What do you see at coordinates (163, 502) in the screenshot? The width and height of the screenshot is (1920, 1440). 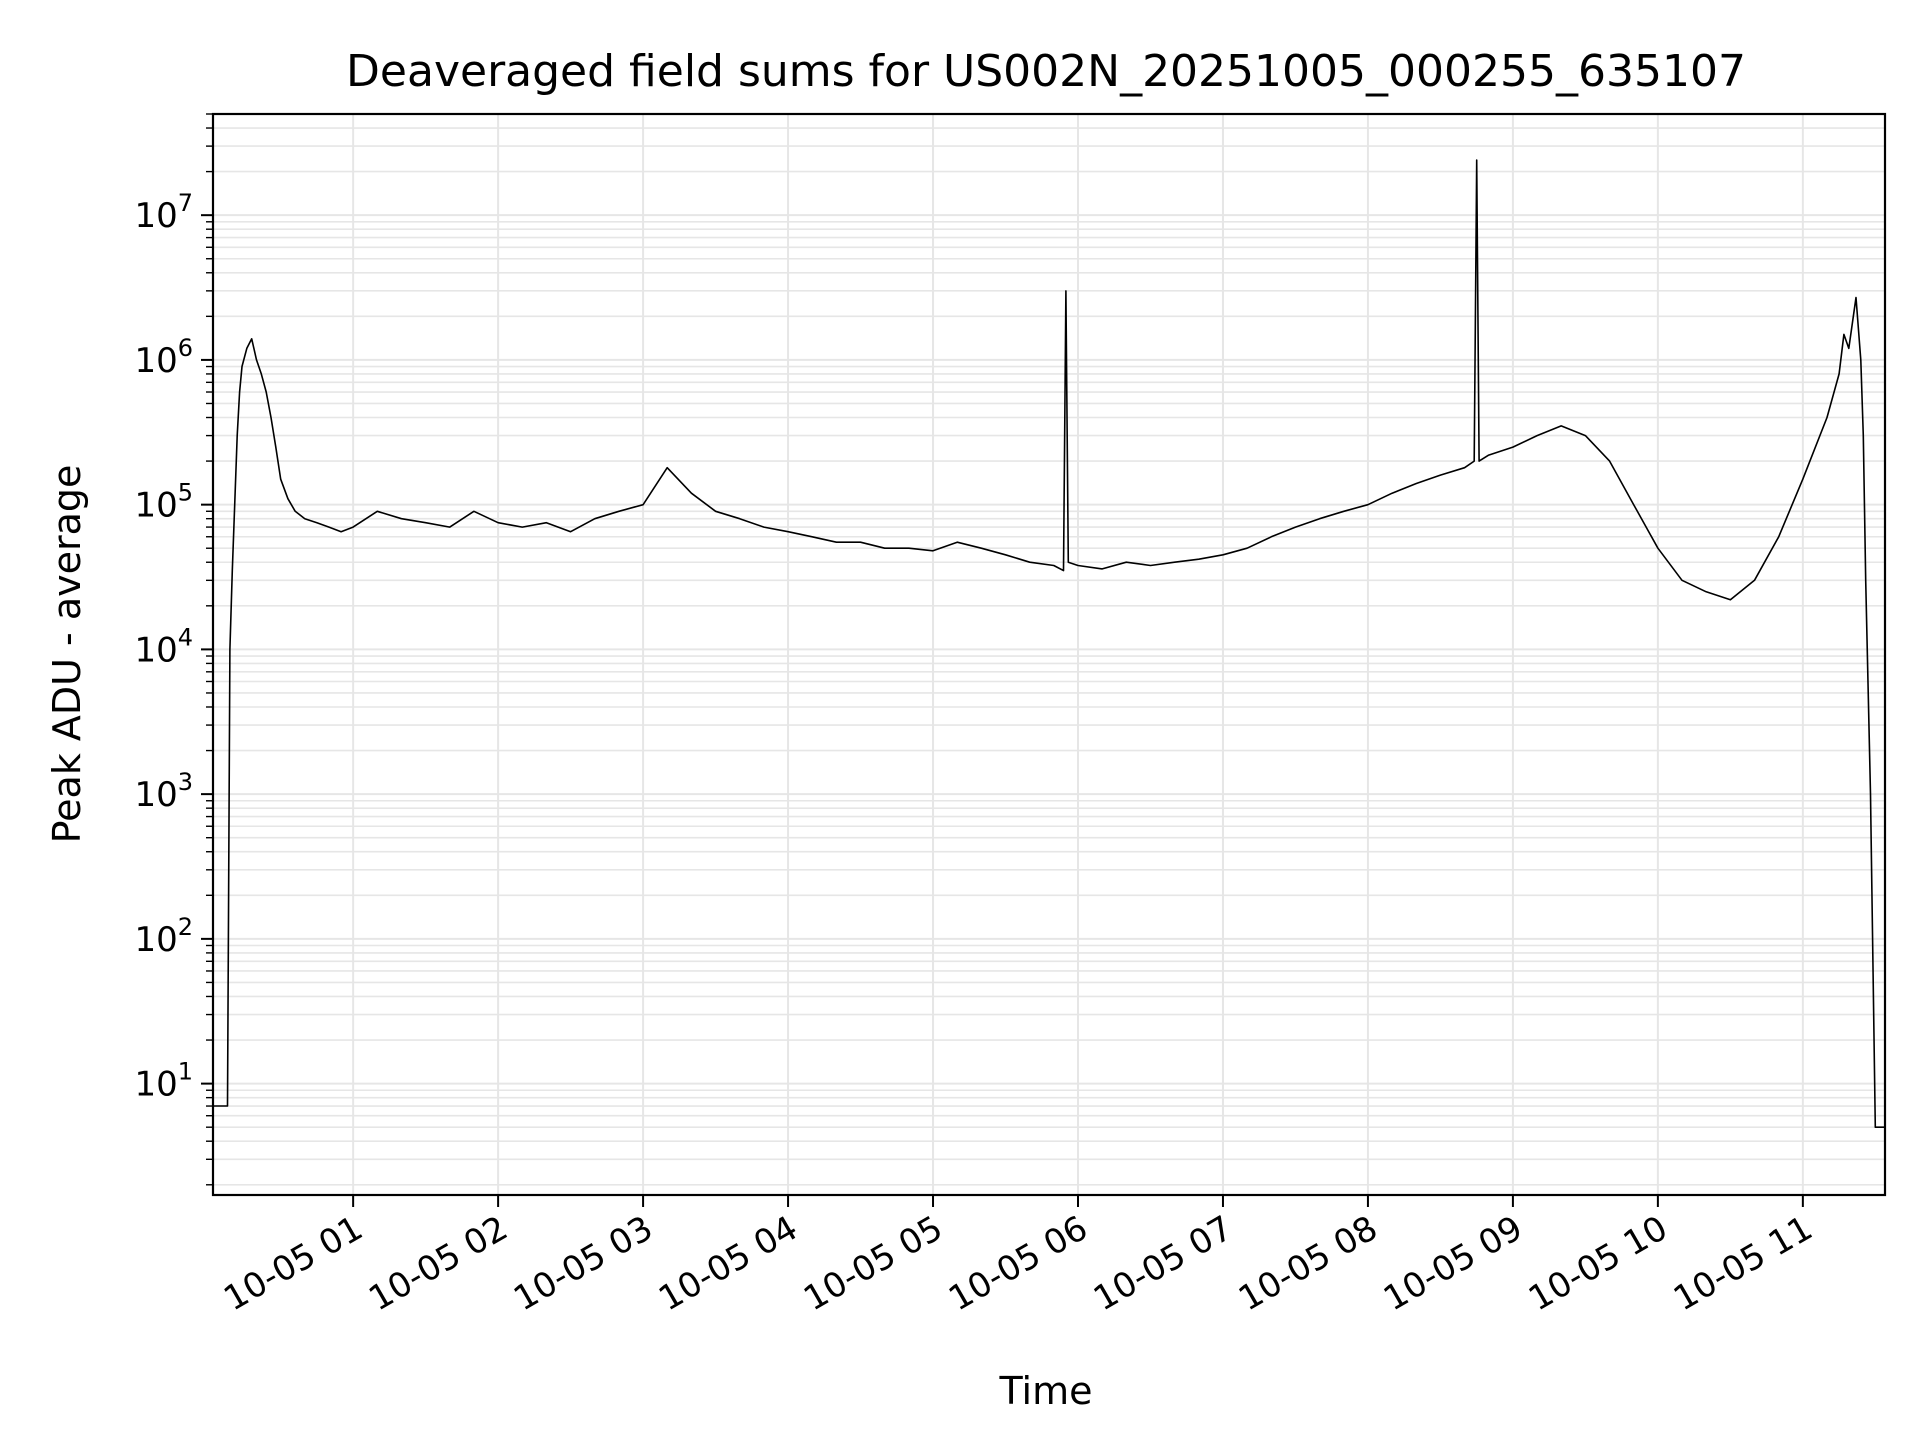 I see `y-tick-label: 10⁵` at bounding box center [163, 502].